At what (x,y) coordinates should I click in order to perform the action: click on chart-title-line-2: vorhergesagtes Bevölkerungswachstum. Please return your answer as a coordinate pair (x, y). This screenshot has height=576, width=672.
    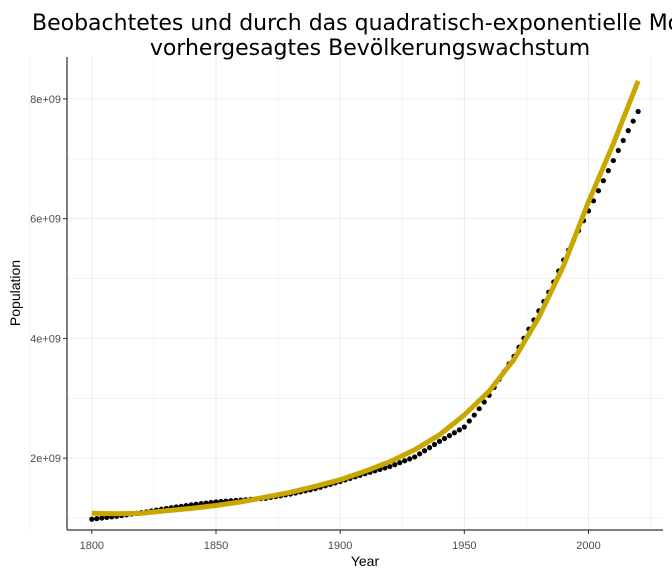
    Looking at the image, I should click on (370, 48).